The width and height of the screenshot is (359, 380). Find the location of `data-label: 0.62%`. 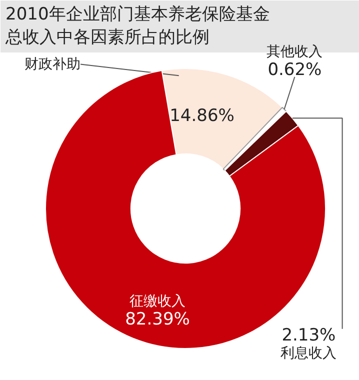

data-label: 0.62% is located at coordinates (295, 70).